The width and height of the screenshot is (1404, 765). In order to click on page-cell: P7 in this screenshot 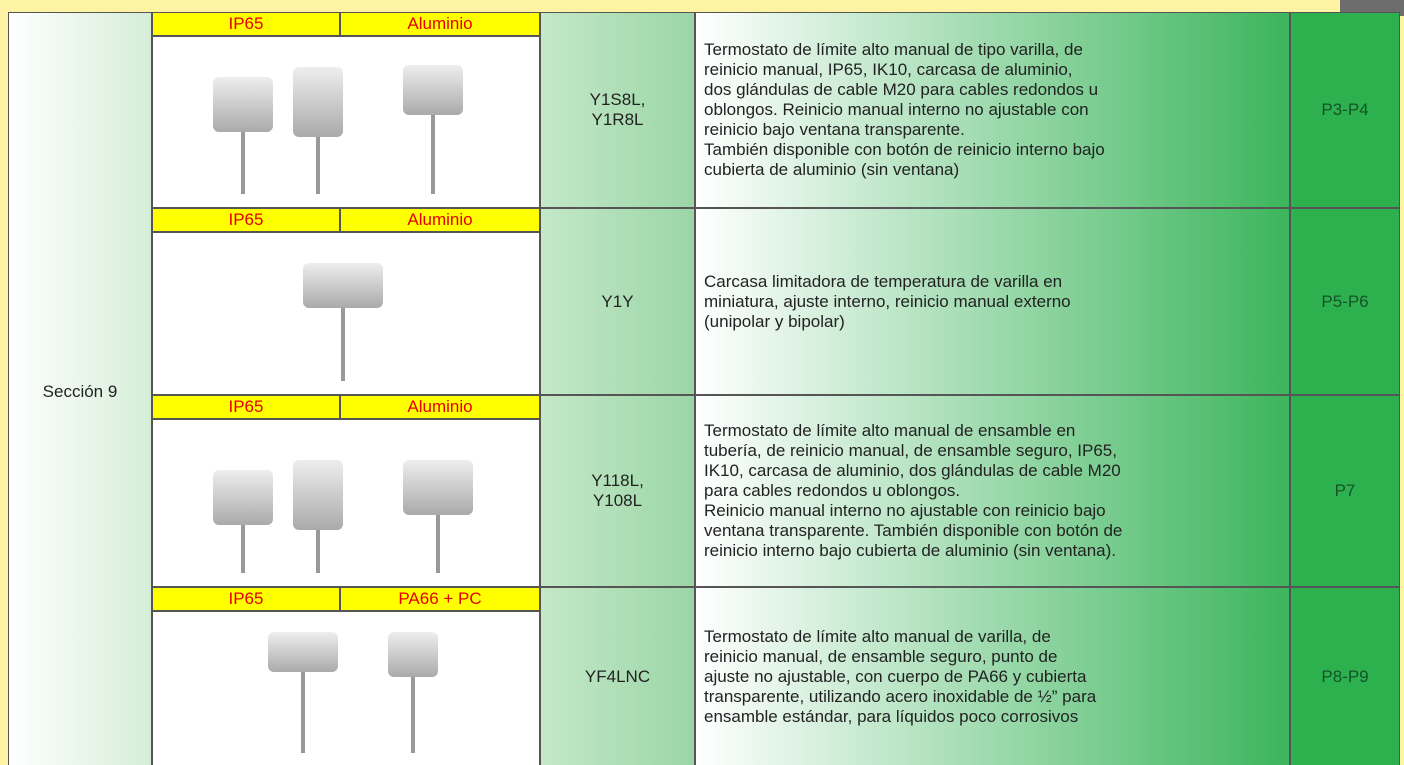, I will do `click(1345, 491)`.